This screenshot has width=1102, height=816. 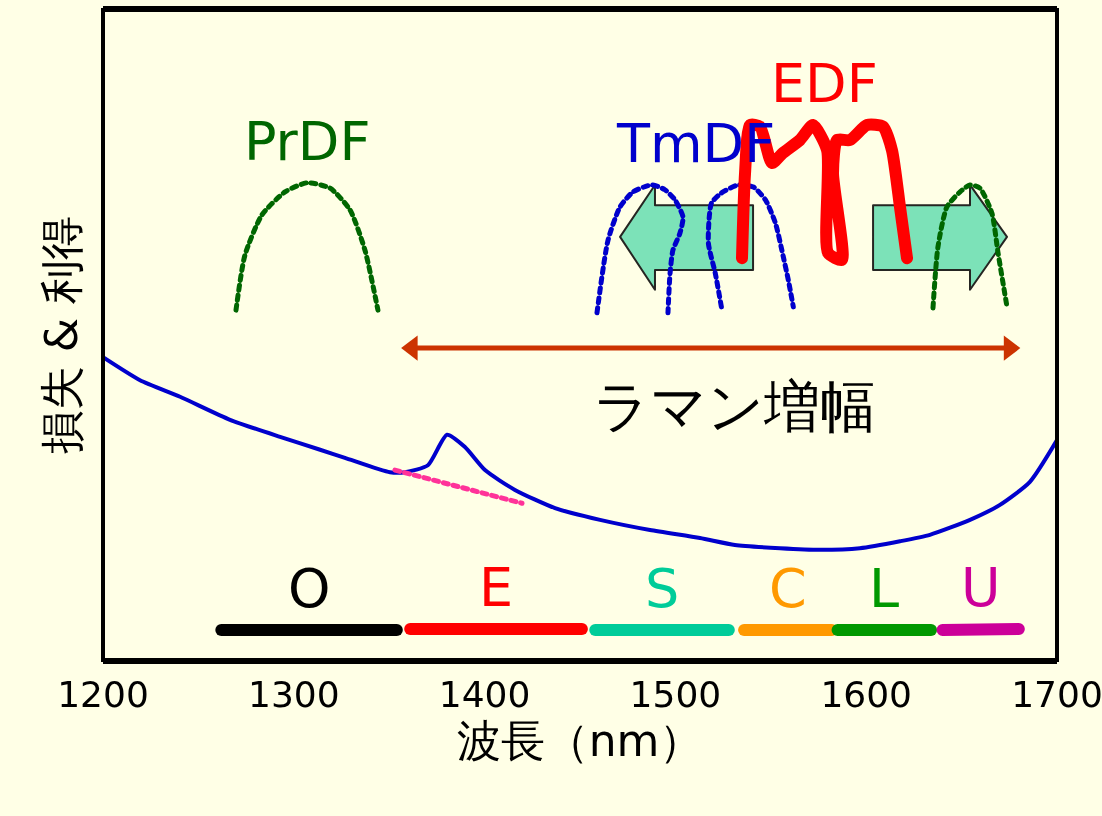 I want to click on series-label: PrDF, so click(x=307, y=141).